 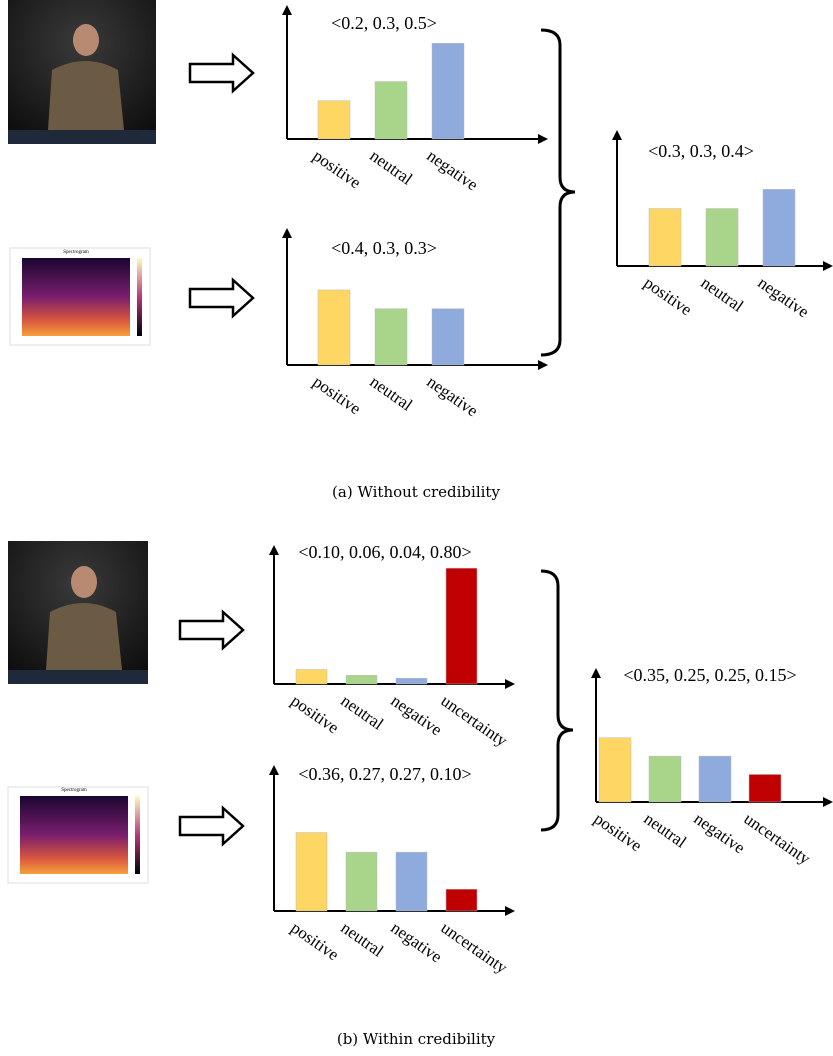 I want to click on caption: (a) Without credibility, so click(x=416, y=492).